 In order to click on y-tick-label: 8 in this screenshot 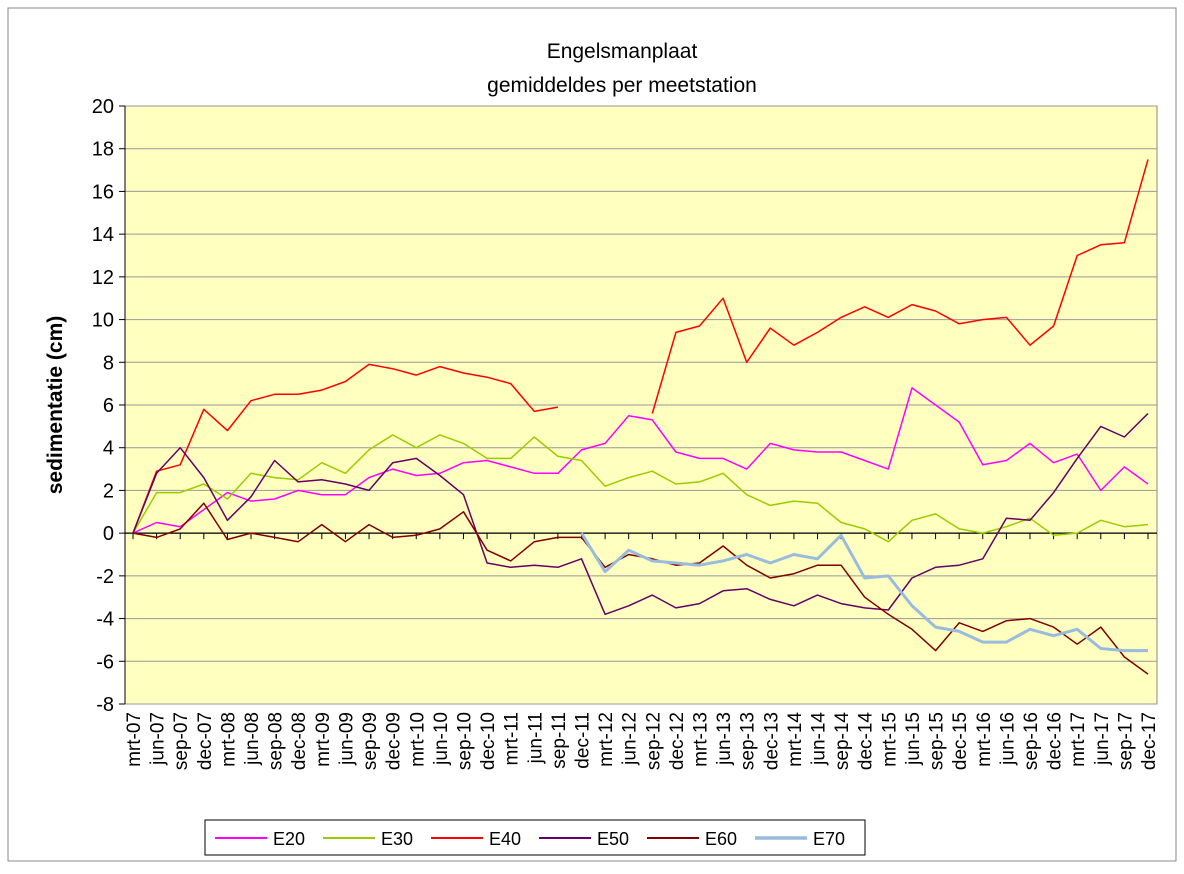, I will do `click(108, 363)`.